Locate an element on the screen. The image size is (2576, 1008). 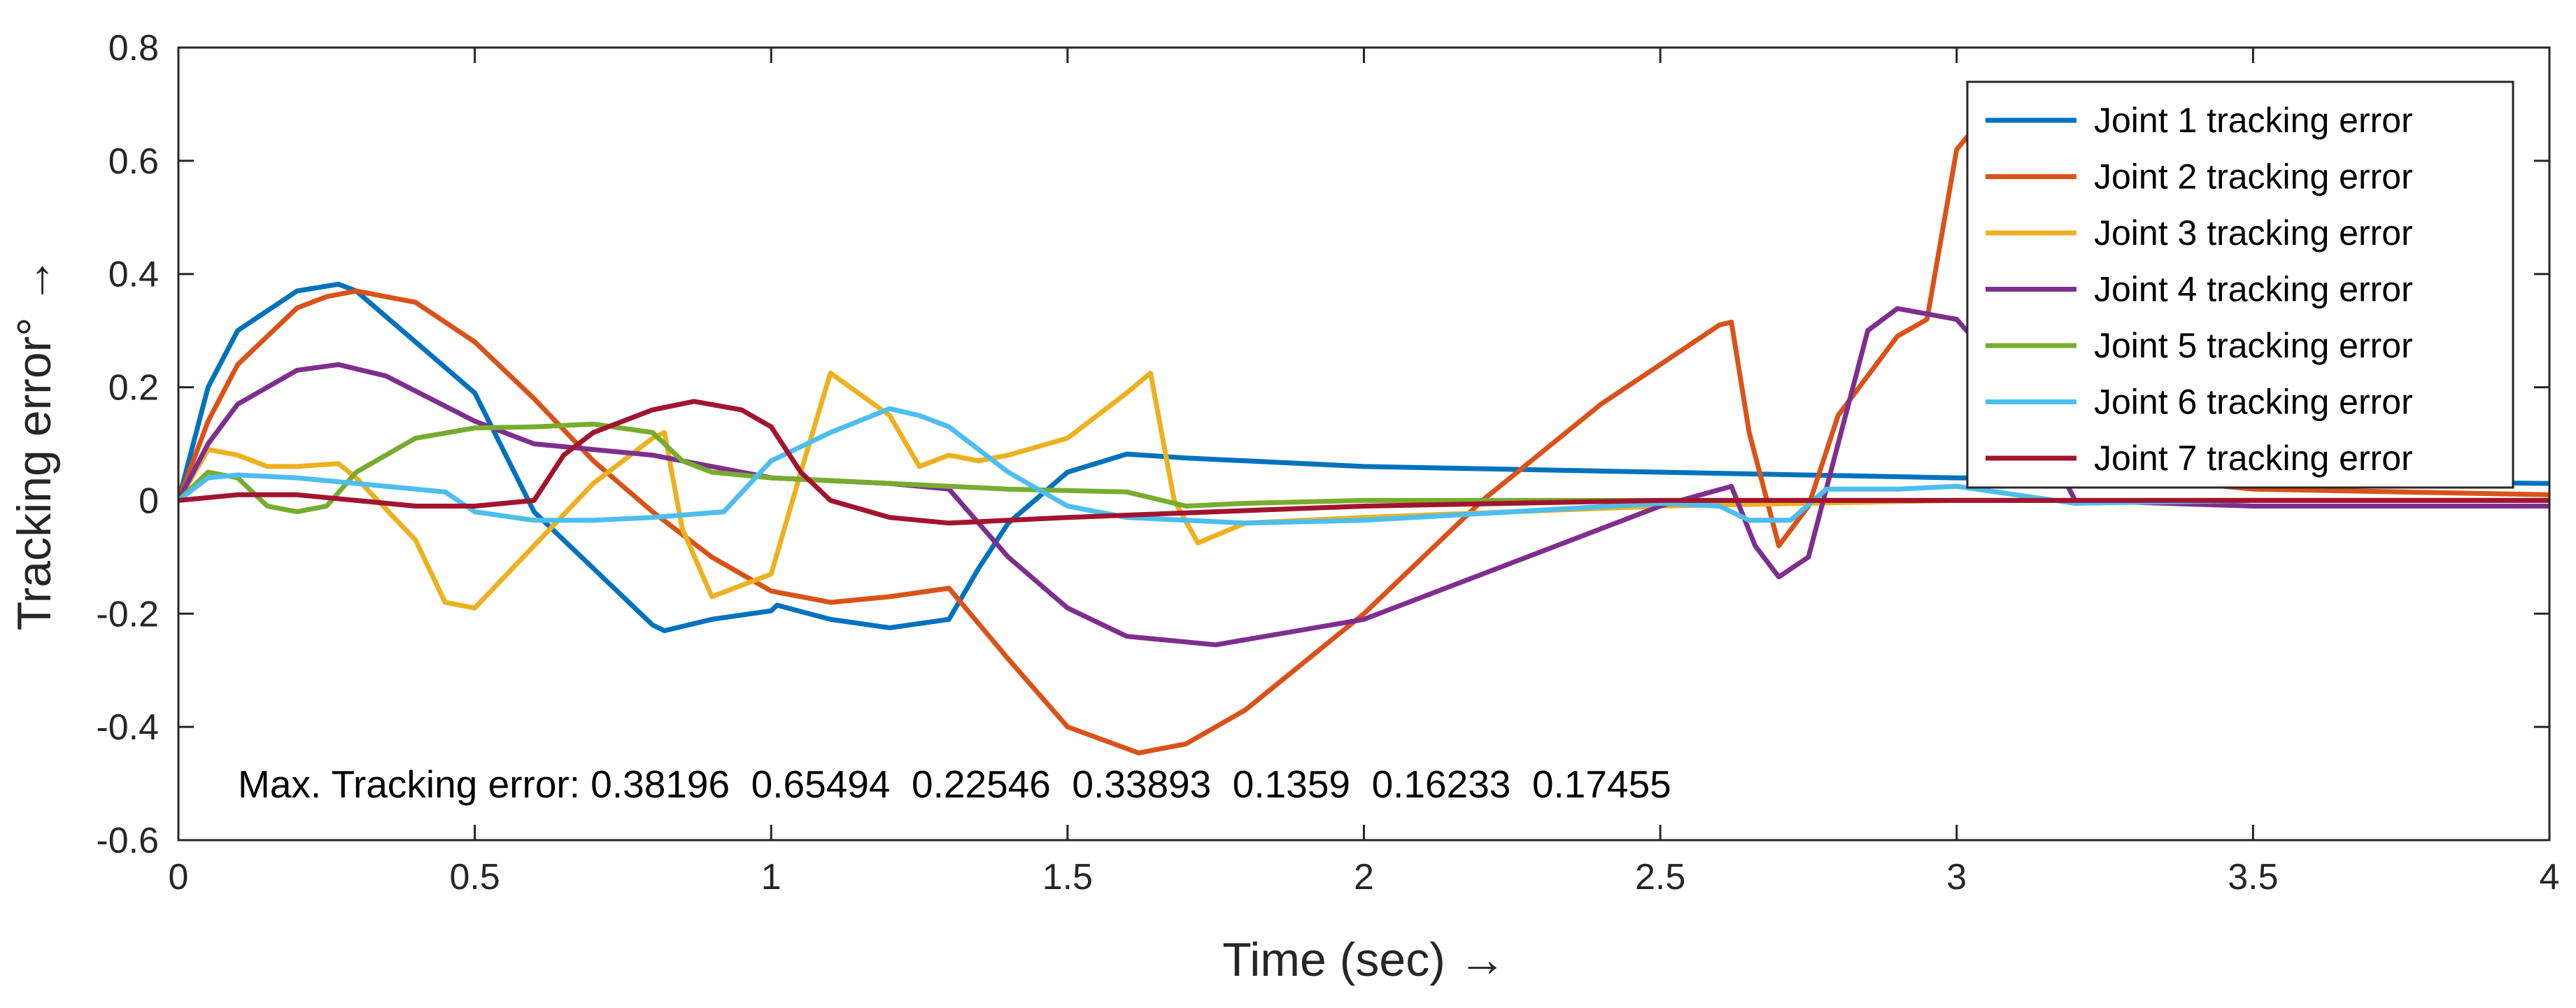
legend-label-joint-6: Joint 6 tracking error is located at coordinates (2253, 402).